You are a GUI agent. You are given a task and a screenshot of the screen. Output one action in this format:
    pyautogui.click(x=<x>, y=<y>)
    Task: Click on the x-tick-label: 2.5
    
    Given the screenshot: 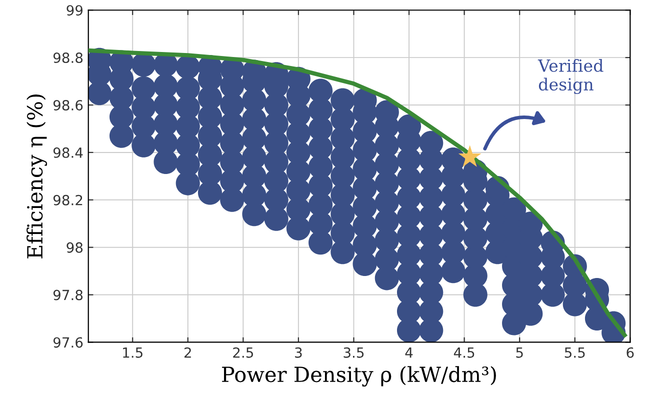 What is the action you would take?
    pyautogui.click(x=243, y=352)
    